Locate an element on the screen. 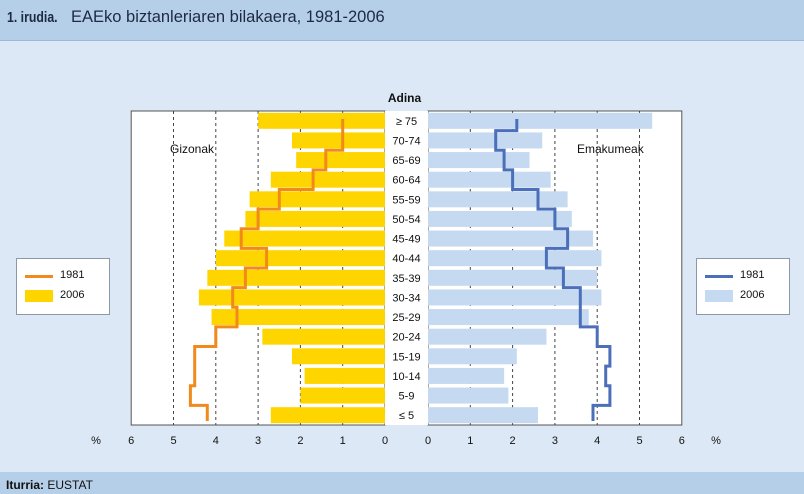 The height and width of the screenshot is (494, 804). age-label: 45-49 is located at coordinates (406, 240).